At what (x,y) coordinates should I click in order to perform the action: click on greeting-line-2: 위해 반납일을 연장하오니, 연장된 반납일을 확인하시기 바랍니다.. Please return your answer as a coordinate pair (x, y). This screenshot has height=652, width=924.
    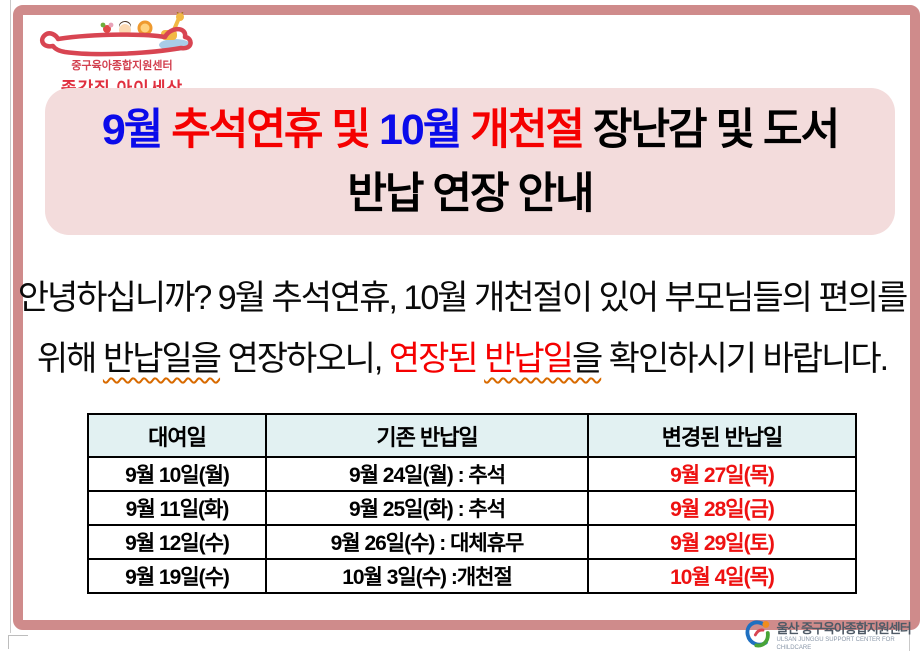
    Looking at the image, I should click on (462, 359).